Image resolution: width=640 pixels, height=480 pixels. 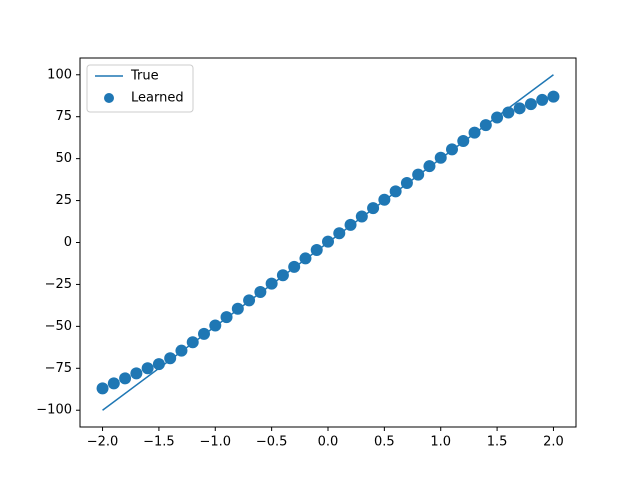 What do you see at coordinates (159, 442) in the screenshot?
I see `x-tick-label: −1.5` at bounding box center [159, 442].